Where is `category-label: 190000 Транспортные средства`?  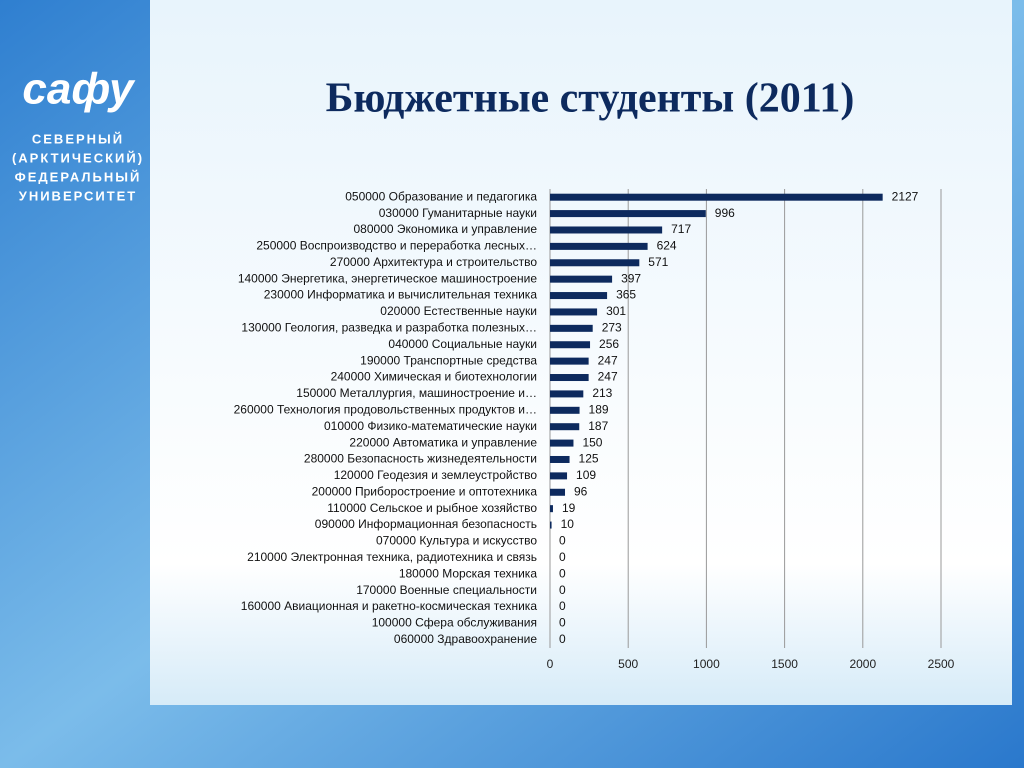 category-label: 190000 Транспортные средства is located at coordinates (448, 360).